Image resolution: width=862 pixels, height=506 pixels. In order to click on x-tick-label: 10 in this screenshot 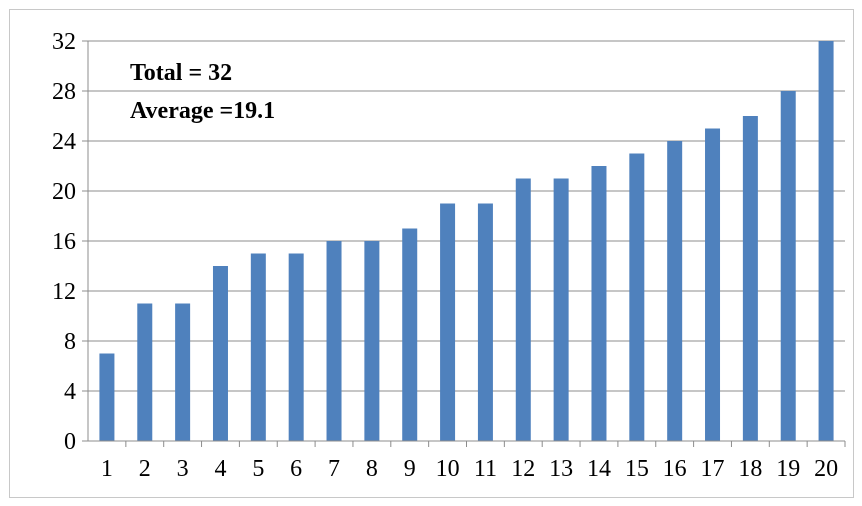, I will do `click(448, 469)`.